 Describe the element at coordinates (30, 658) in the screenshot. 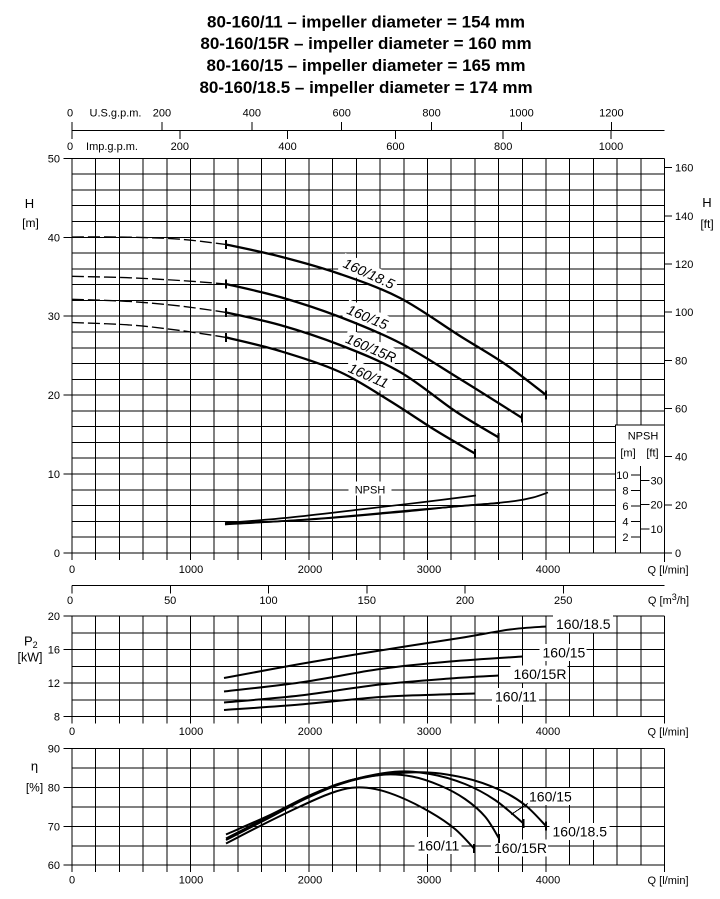

I see `svg-text: [kW]` at that location.